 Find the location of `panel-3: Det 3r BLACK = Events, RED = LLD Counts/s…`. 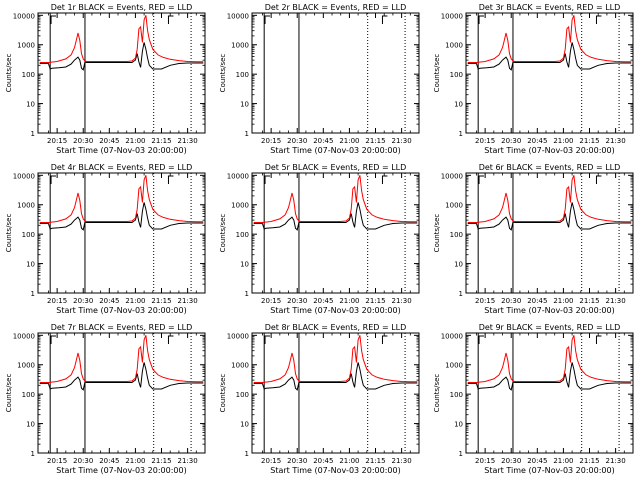

panel-3: Det 3r BLACK = Events, RED = LLD Counts/s… is located at coordinates (533, 79).